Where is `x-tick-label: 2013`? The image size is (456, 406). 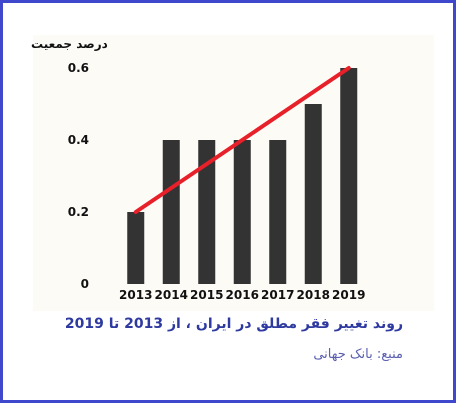
x-tick-label: 2013 is located at coordinates (135, 295).